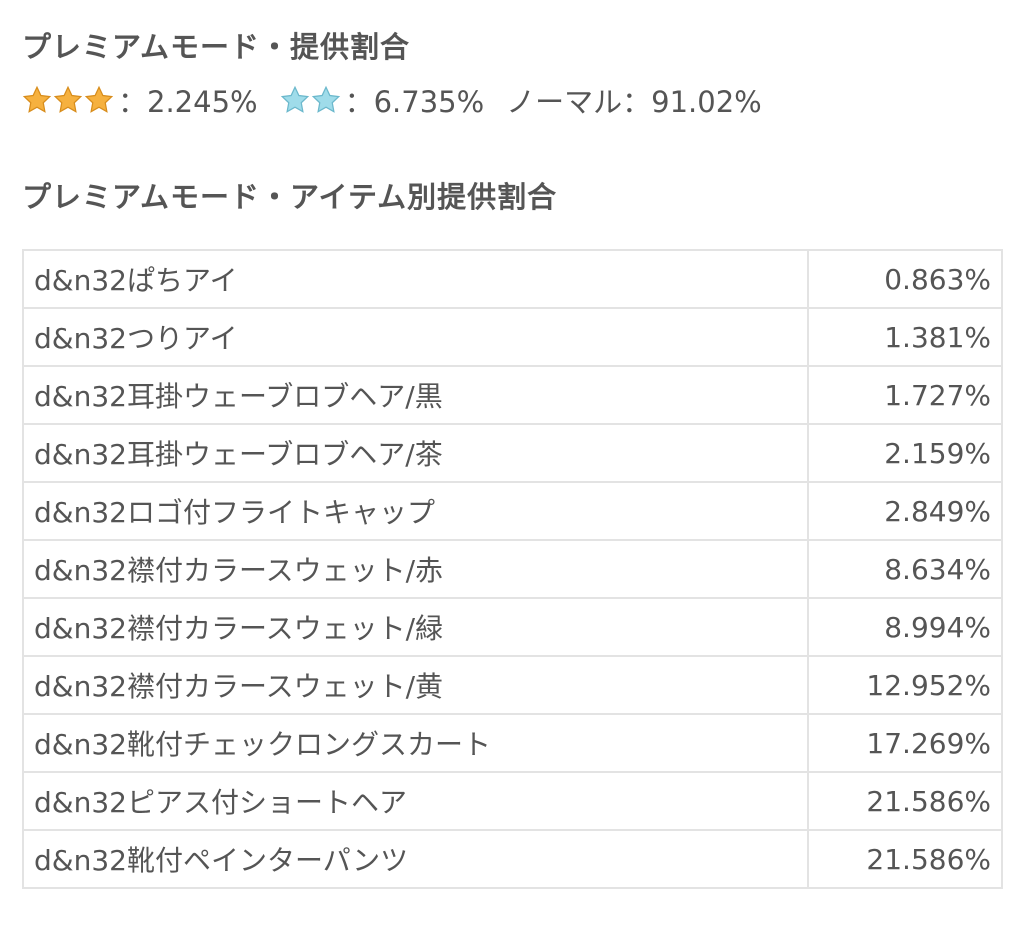 This screenshot has width=1024, height=947. What do you see at coordinates (415, 569) in the screenshot?
I see `item-name: d&n32襟付カラースウェット/赤` at bounding box center [415, 569].